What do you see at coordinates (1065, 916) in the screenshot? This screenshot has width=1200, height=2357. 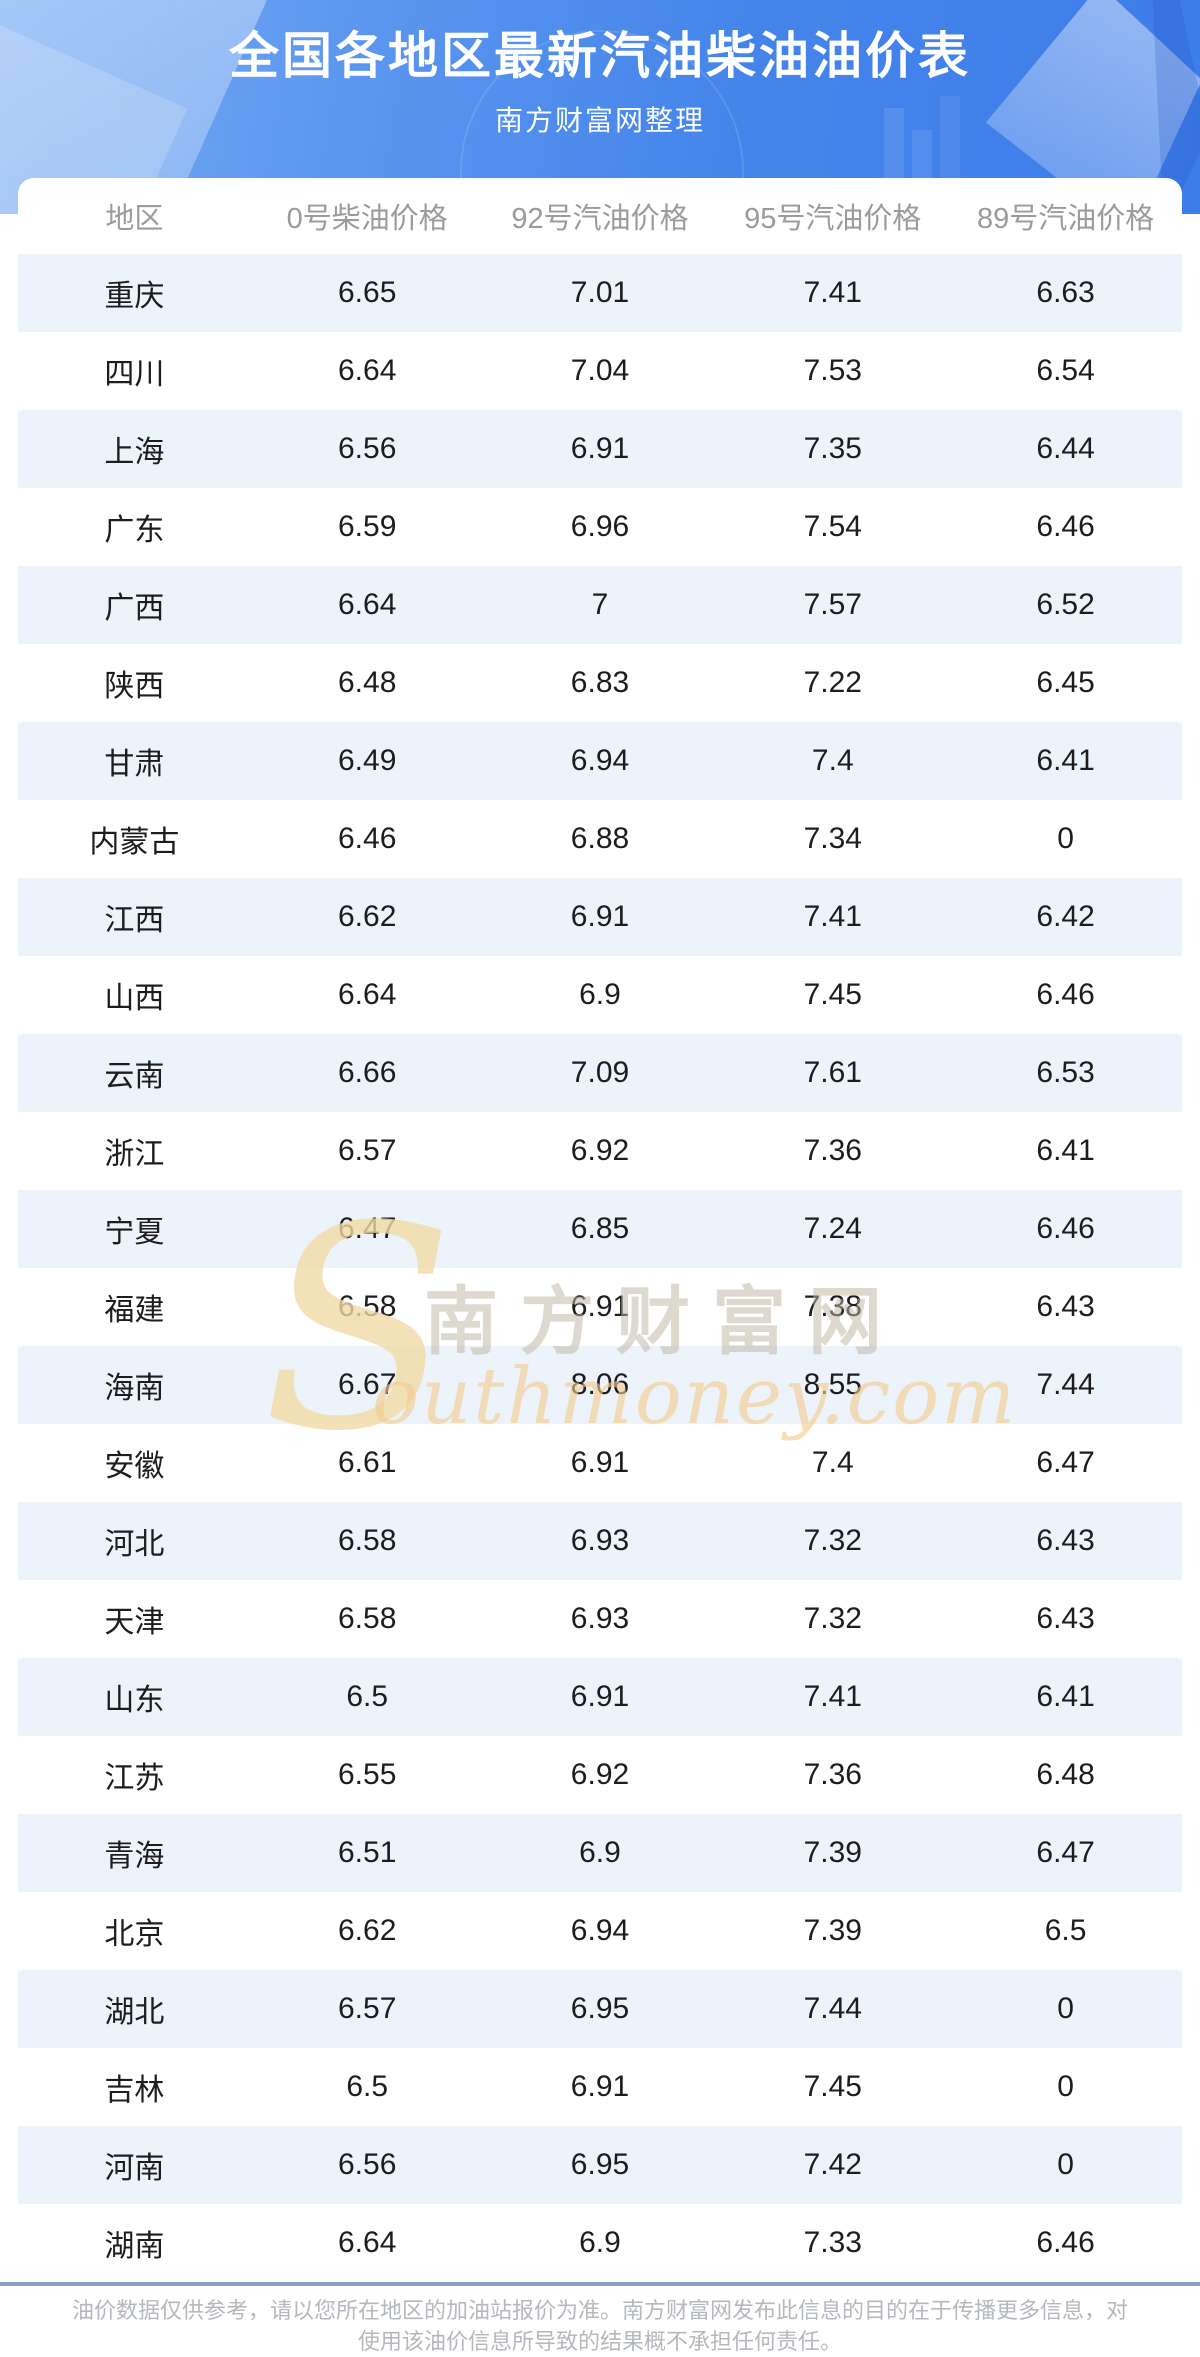 I see `gas-89-price-cell: 6.42` at bounding box center [1065, 916].